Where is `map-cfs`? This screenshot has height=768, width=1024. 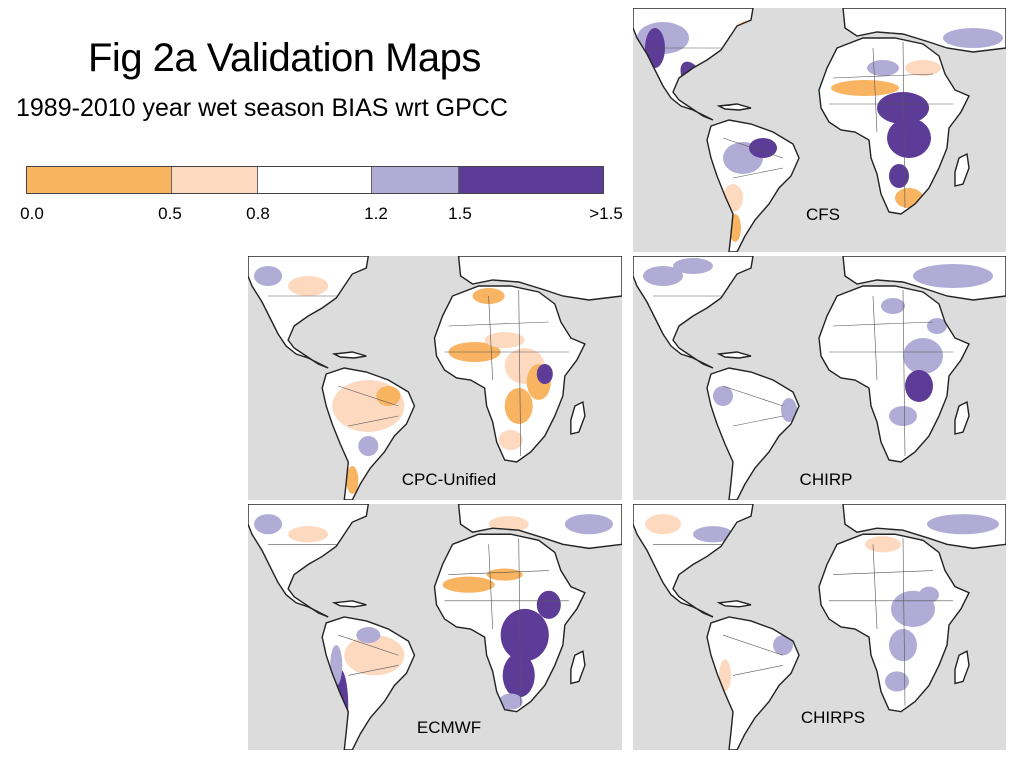
map-cfs is located at coordinates (819, 130).